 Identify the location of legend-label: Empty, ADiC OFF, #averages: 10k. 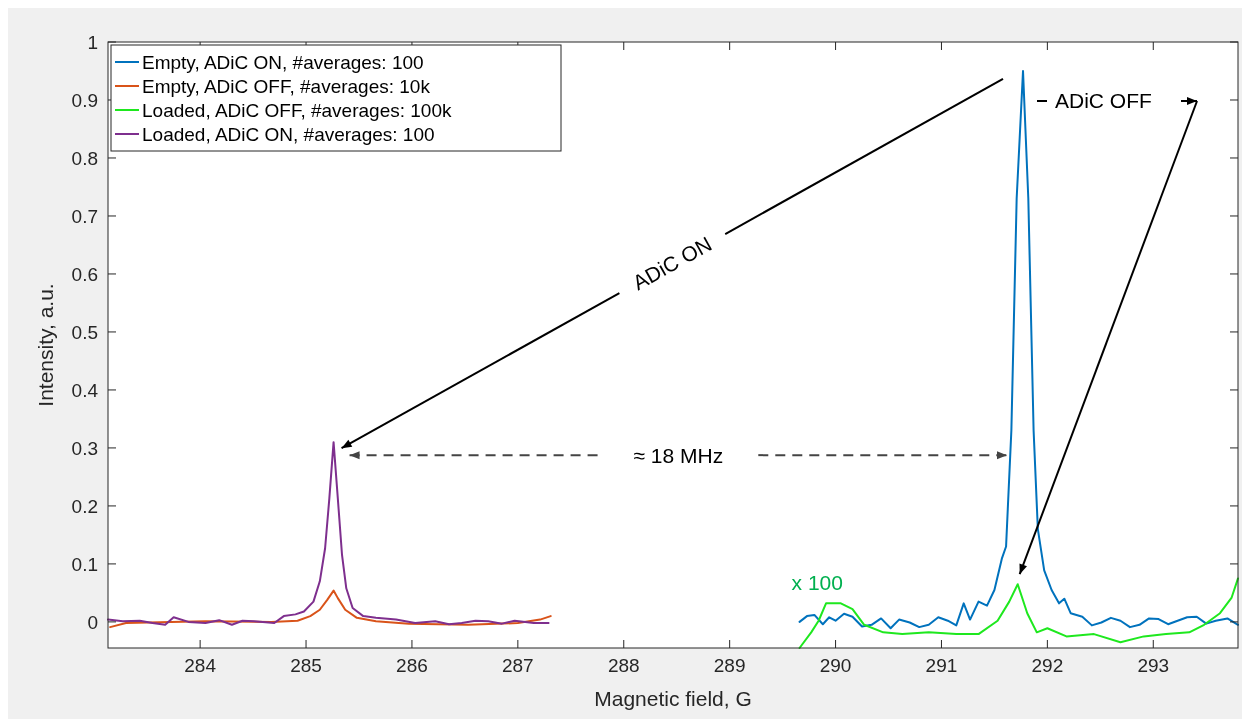
(286, 86).